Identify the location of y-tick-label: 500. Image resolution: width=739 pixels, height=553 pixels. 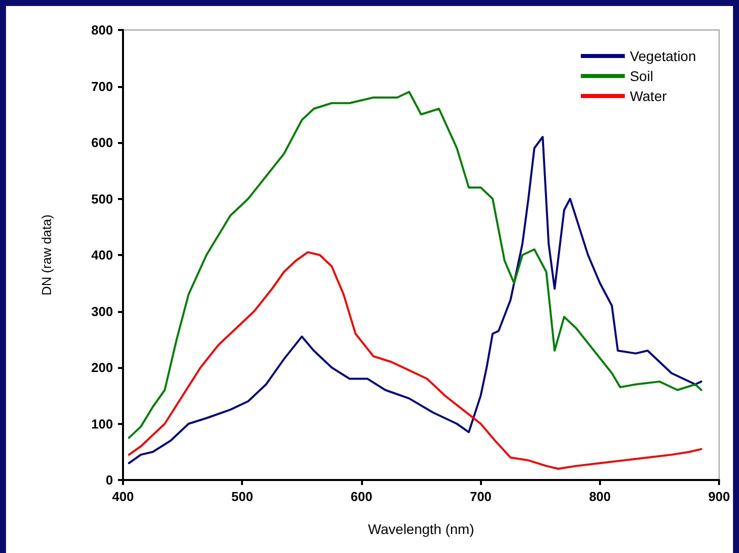
(102, 198).